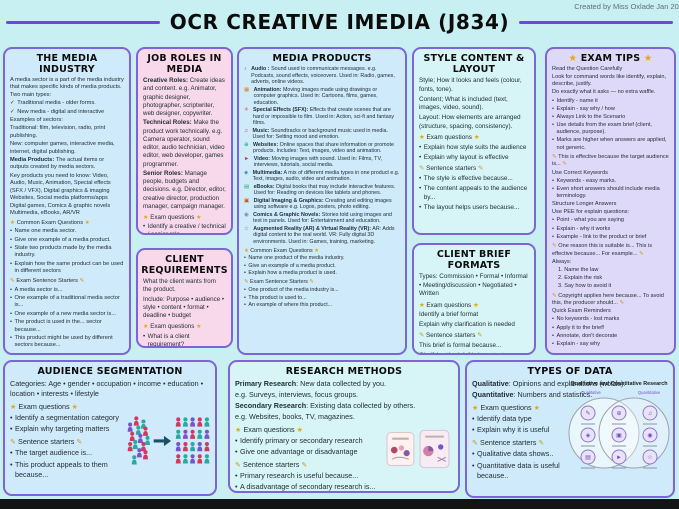 This screenshot has width=679, height=509. I want to click on ar-vr-icon: ☆, so click(246, 228).